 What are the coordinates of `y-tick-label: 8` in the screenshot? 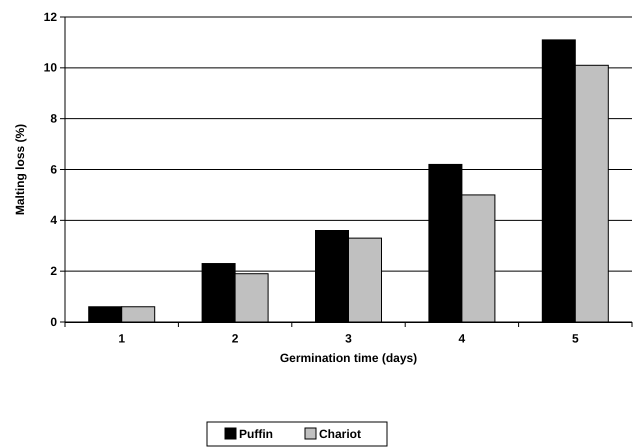 It's located at (54, 119).